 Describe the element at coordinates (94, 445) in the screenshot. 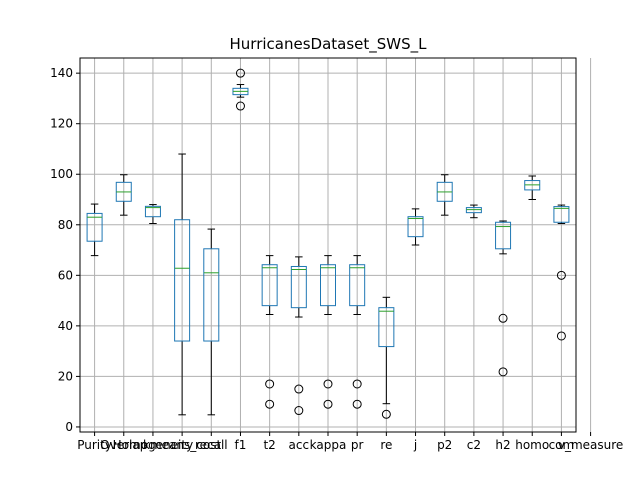

I see `x-tick-label: Purity` at that location.